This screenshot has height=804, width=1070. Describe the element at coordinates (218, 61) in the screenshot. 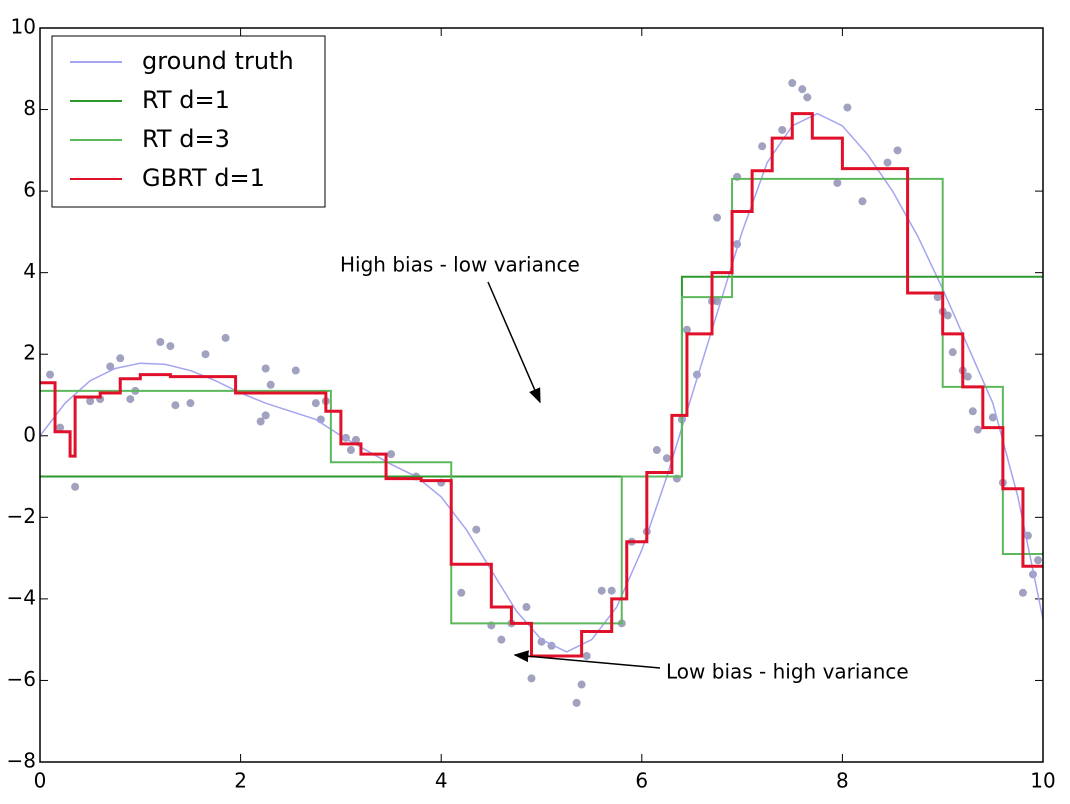

I see `legend-label: ground truth` at that location.